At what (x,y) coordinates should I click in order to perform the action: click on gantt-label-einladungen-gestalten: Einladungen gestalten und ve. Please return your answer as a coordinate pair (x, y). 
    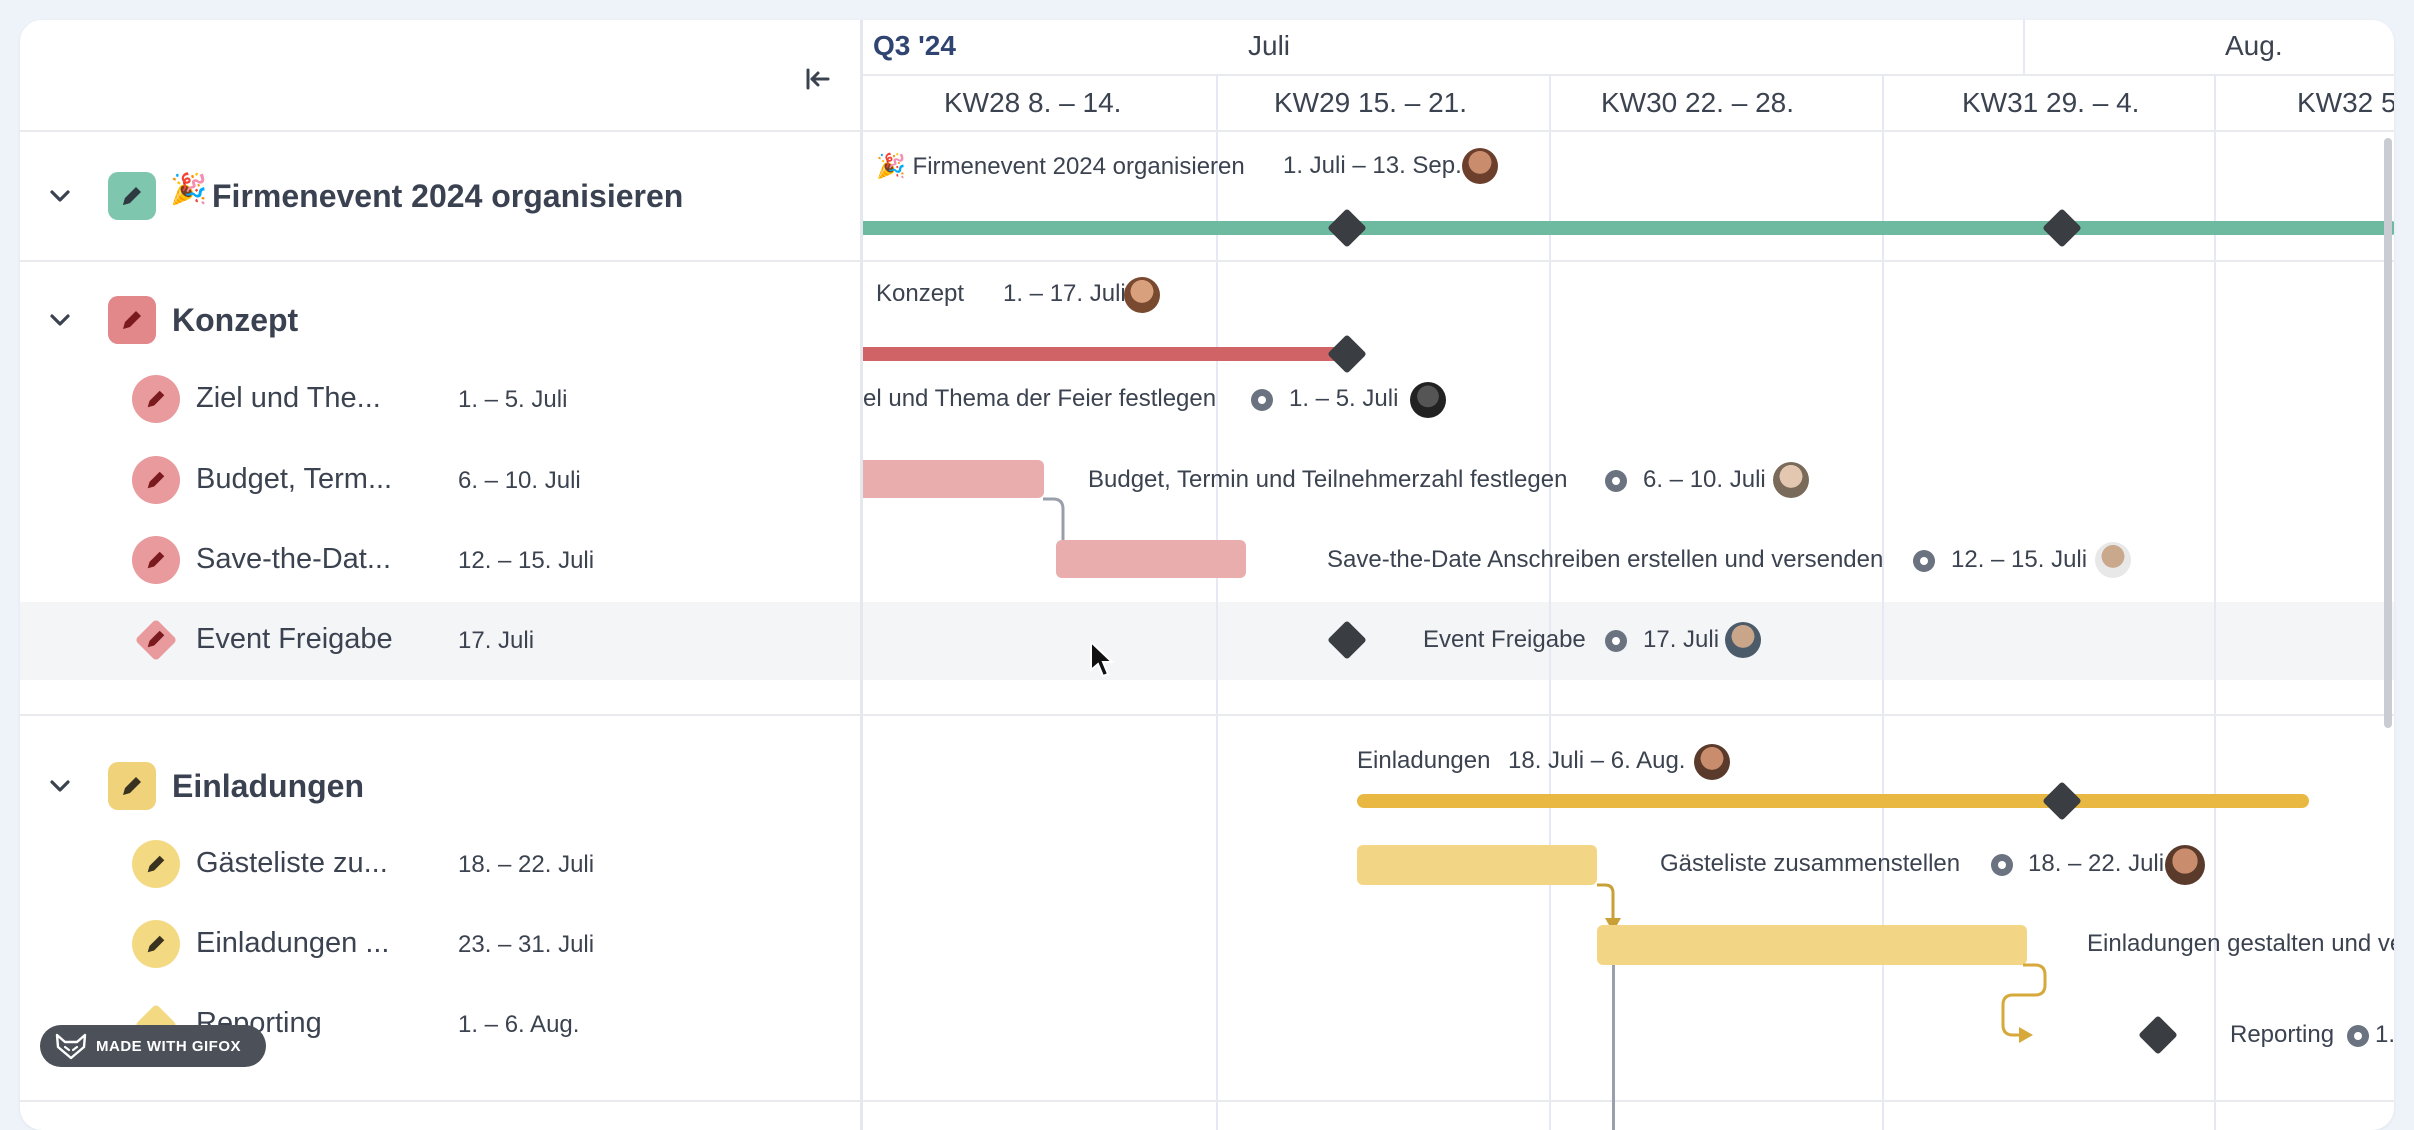
    Looking at the image, I should click on (2240, 943).